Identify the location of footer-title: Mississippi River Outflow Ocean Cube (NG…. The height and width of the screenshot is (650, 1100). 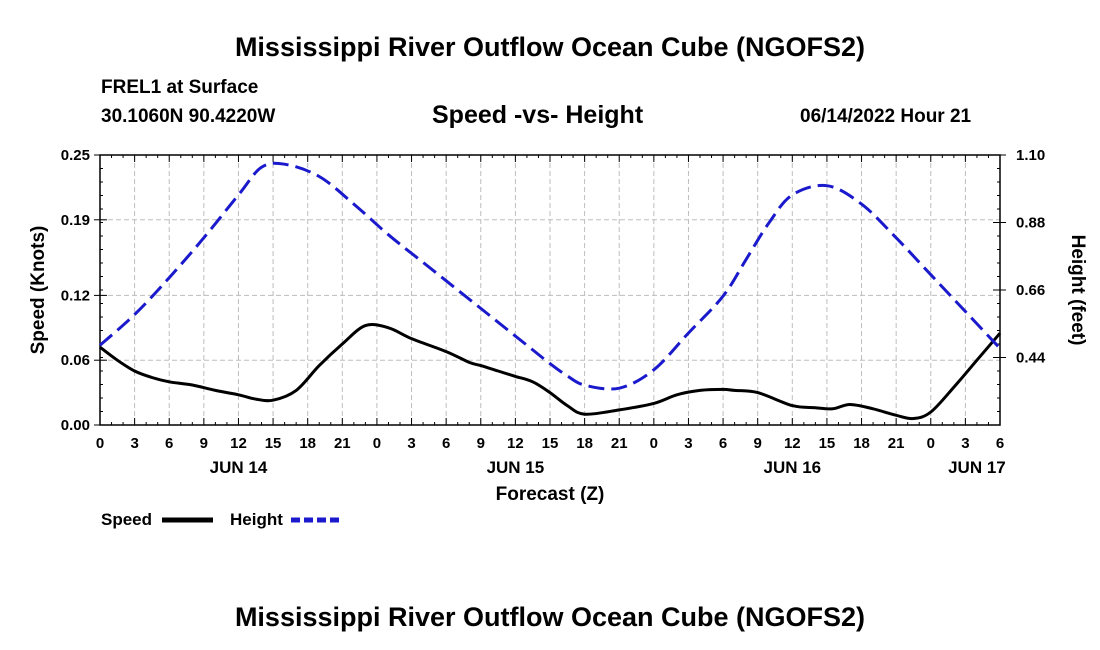
(550, 617).